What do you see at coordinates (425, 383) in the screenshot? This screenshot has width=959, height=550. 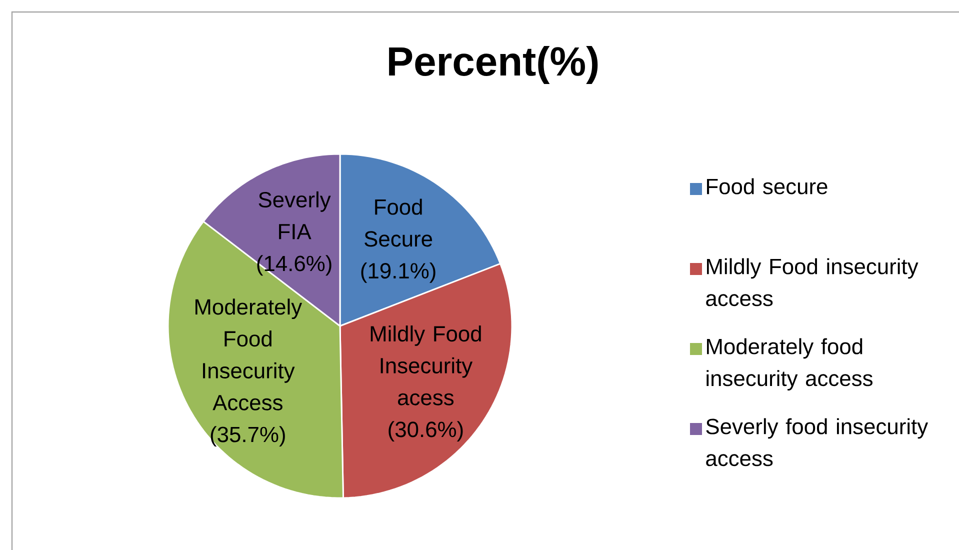 I see `data-label: Mildly Food Insecurity acess (30.6%)` at bounding box center [425, 383].